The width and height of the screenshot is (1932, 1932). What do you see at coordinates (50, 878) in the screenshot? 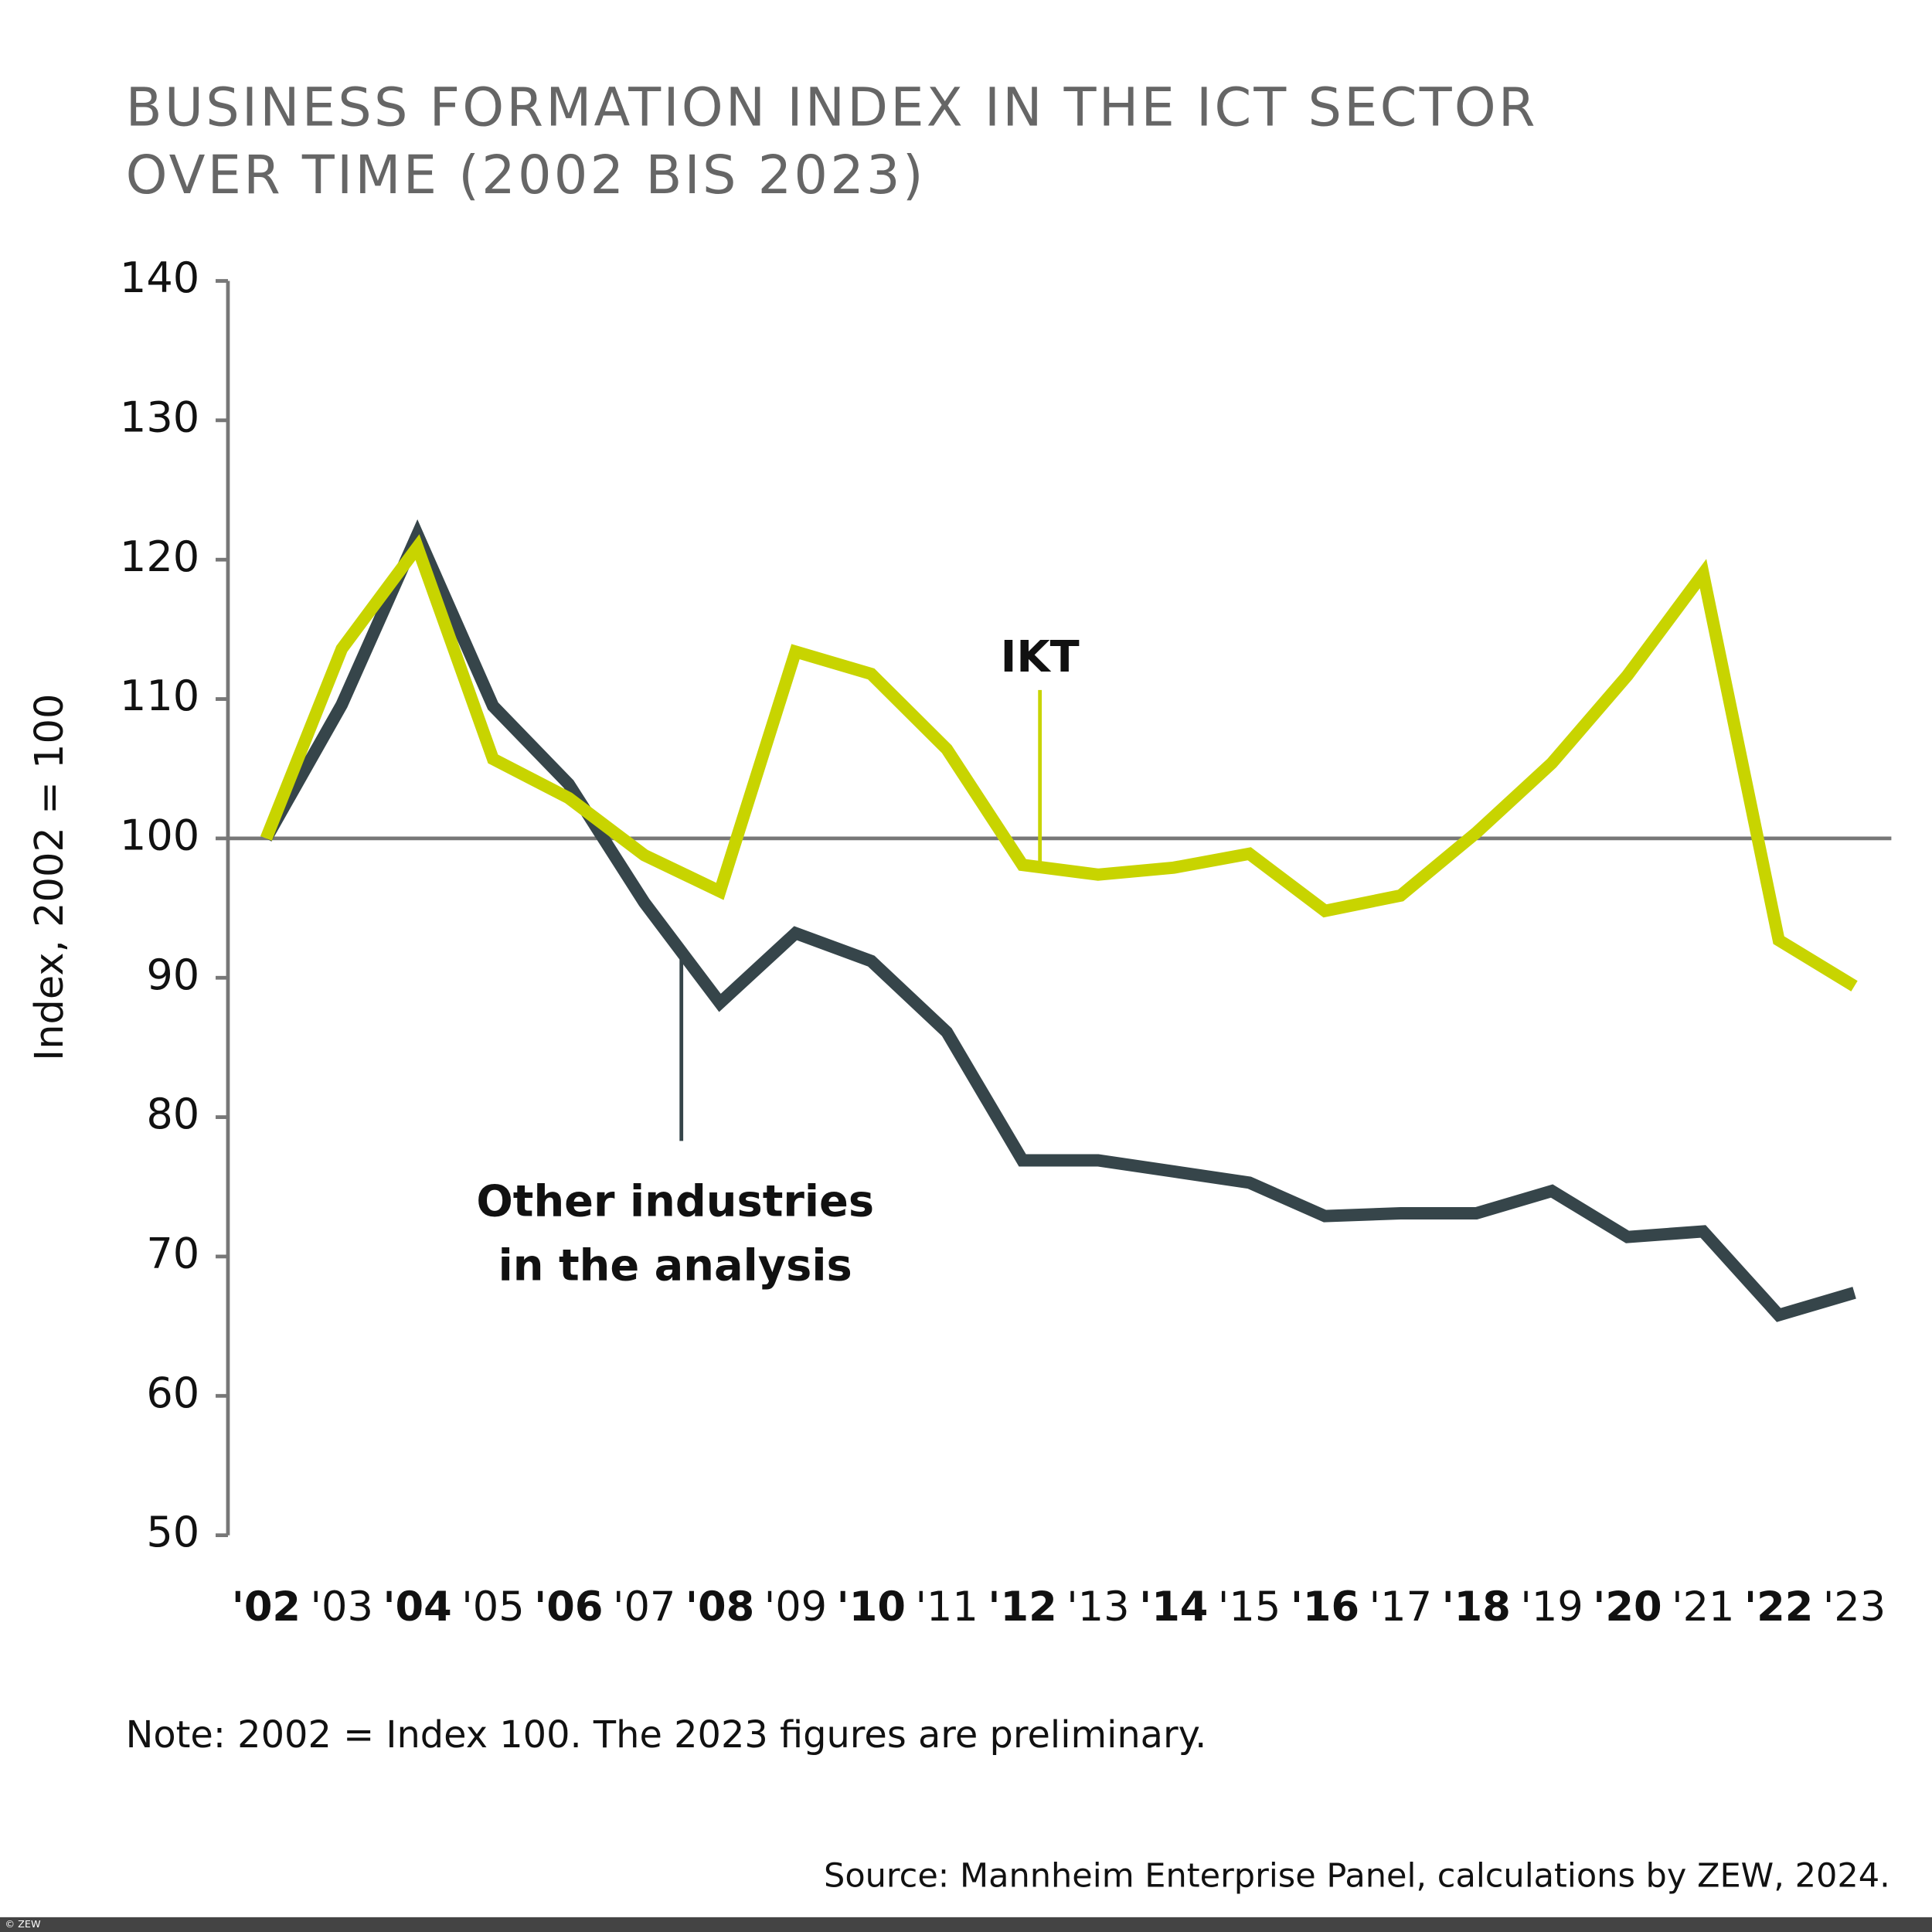
I see `y-axis-label: Index, 2002 = 100` at bounding box center [50, 878].